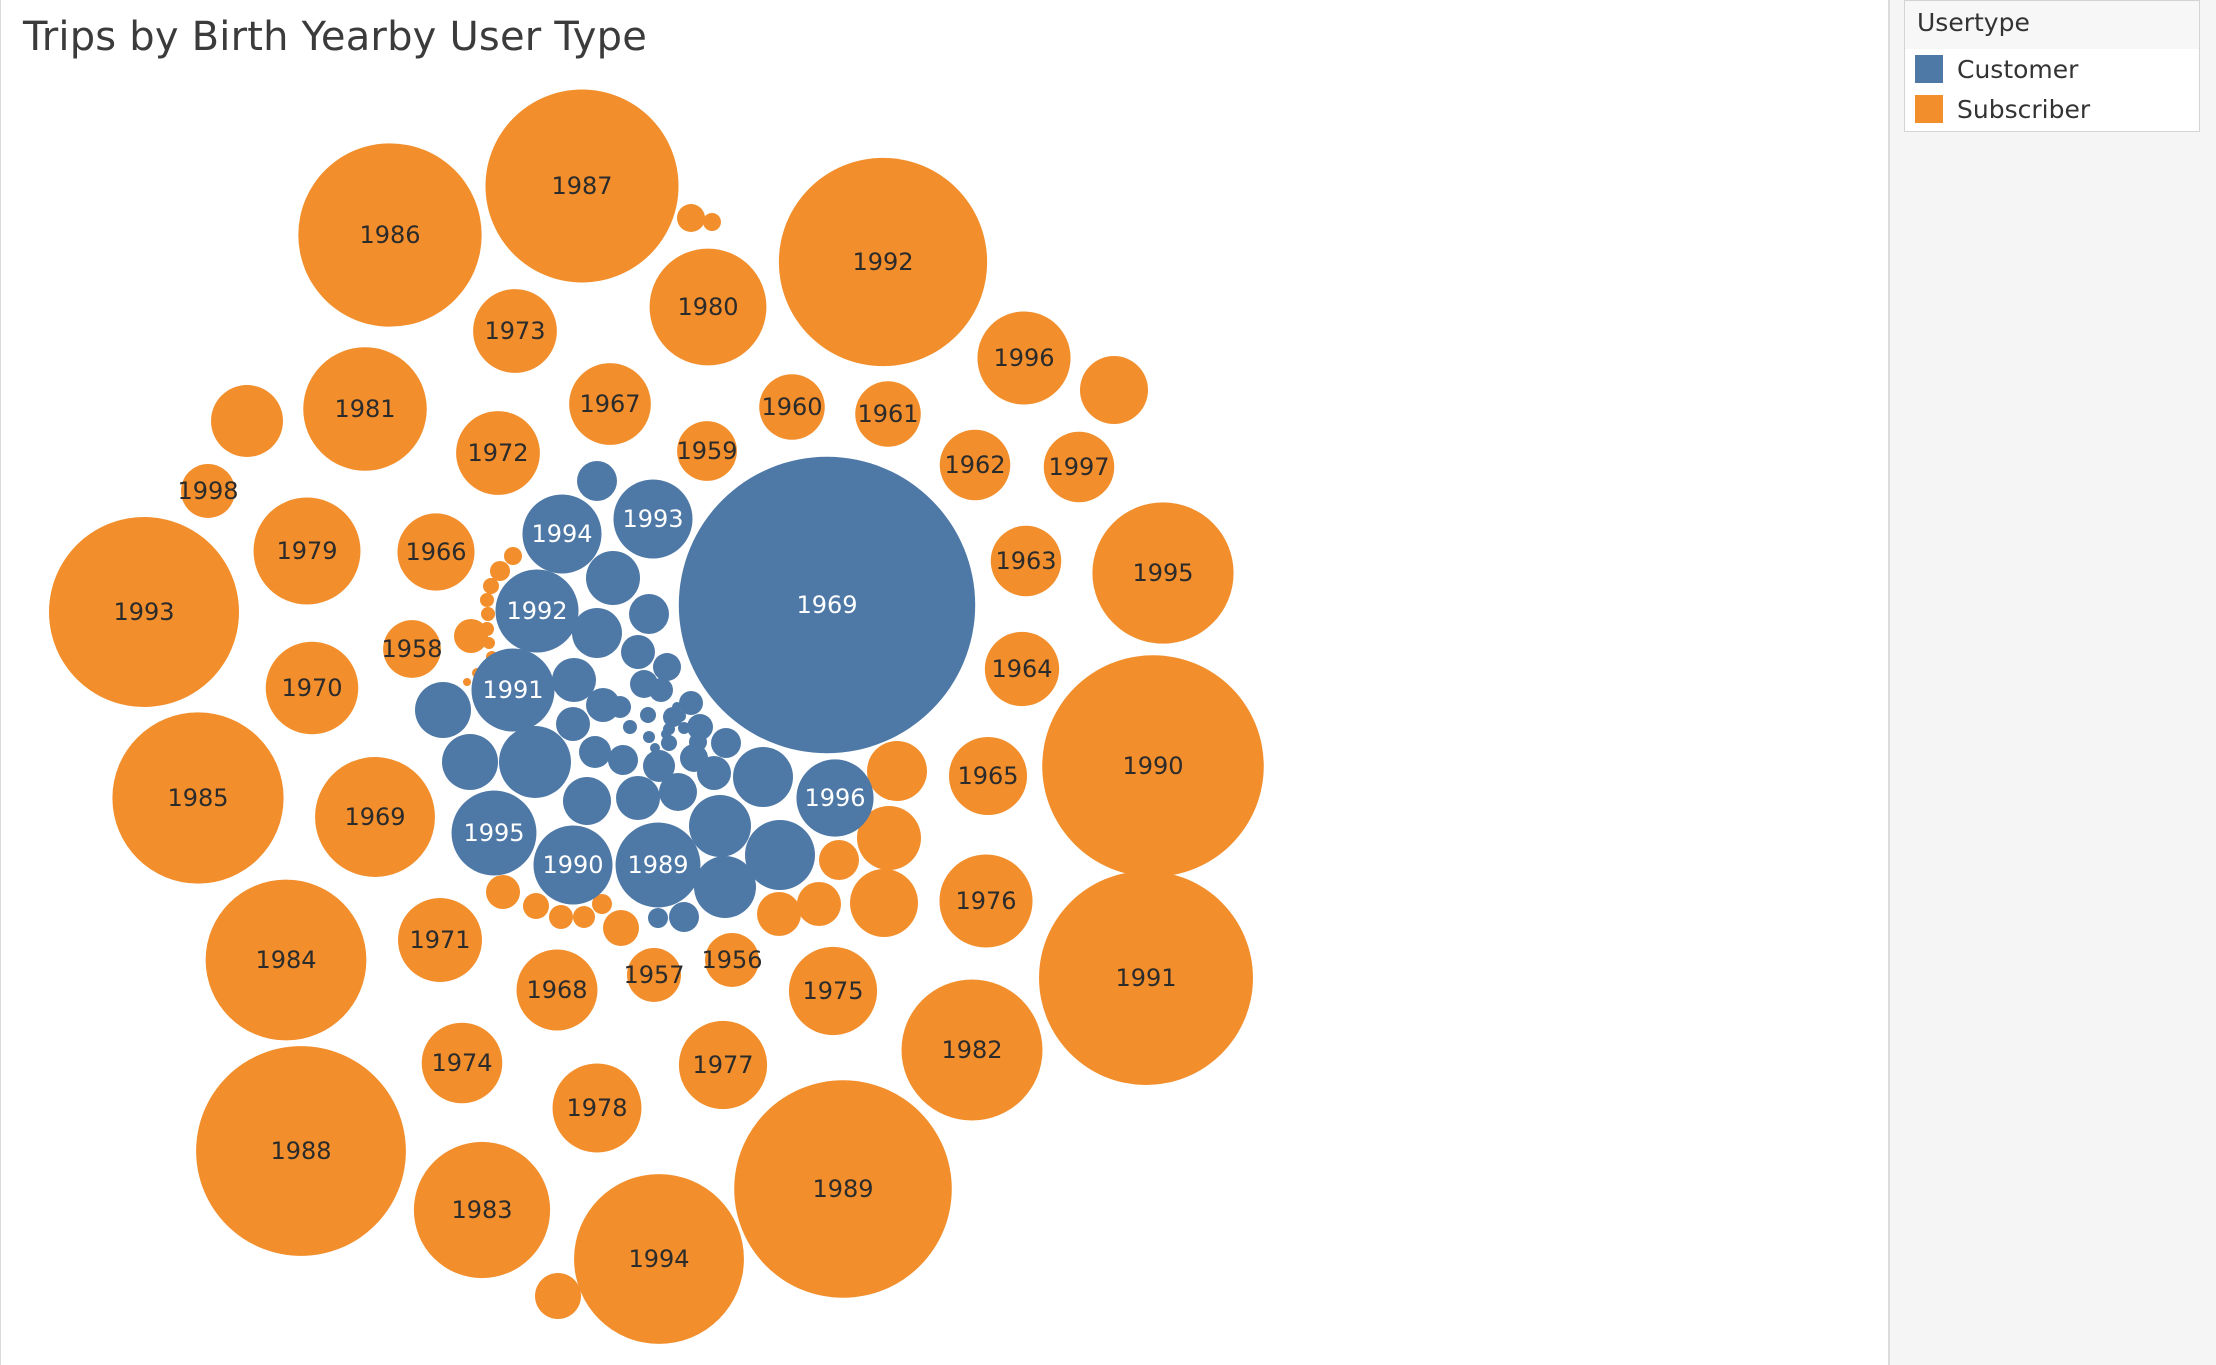 The width and height of the screenshot is (2216, 1365). What do you see at coordinates (557, 990) in the screenshot?
I see `bubble-subscriber-1968` at bounding box center [557, 990].